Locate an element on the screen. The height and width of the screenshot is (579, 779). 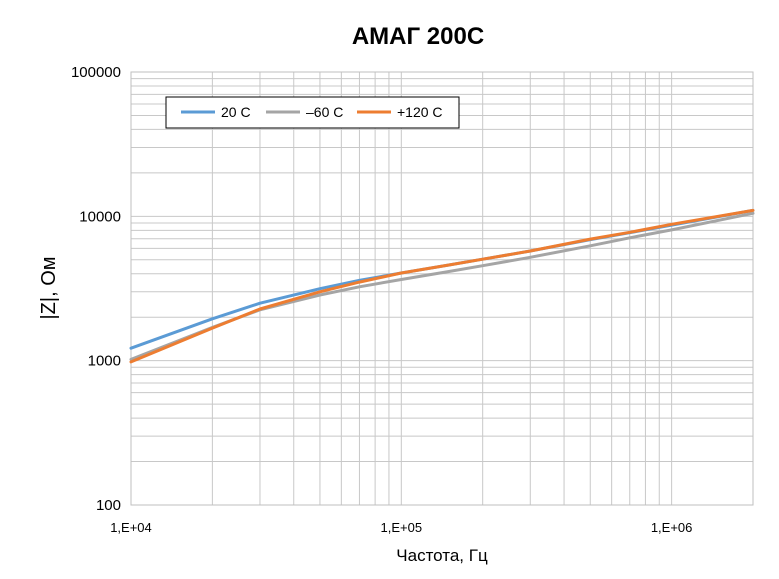
x-tick-label: 1,E+04 is located at coordinates (131, 527).